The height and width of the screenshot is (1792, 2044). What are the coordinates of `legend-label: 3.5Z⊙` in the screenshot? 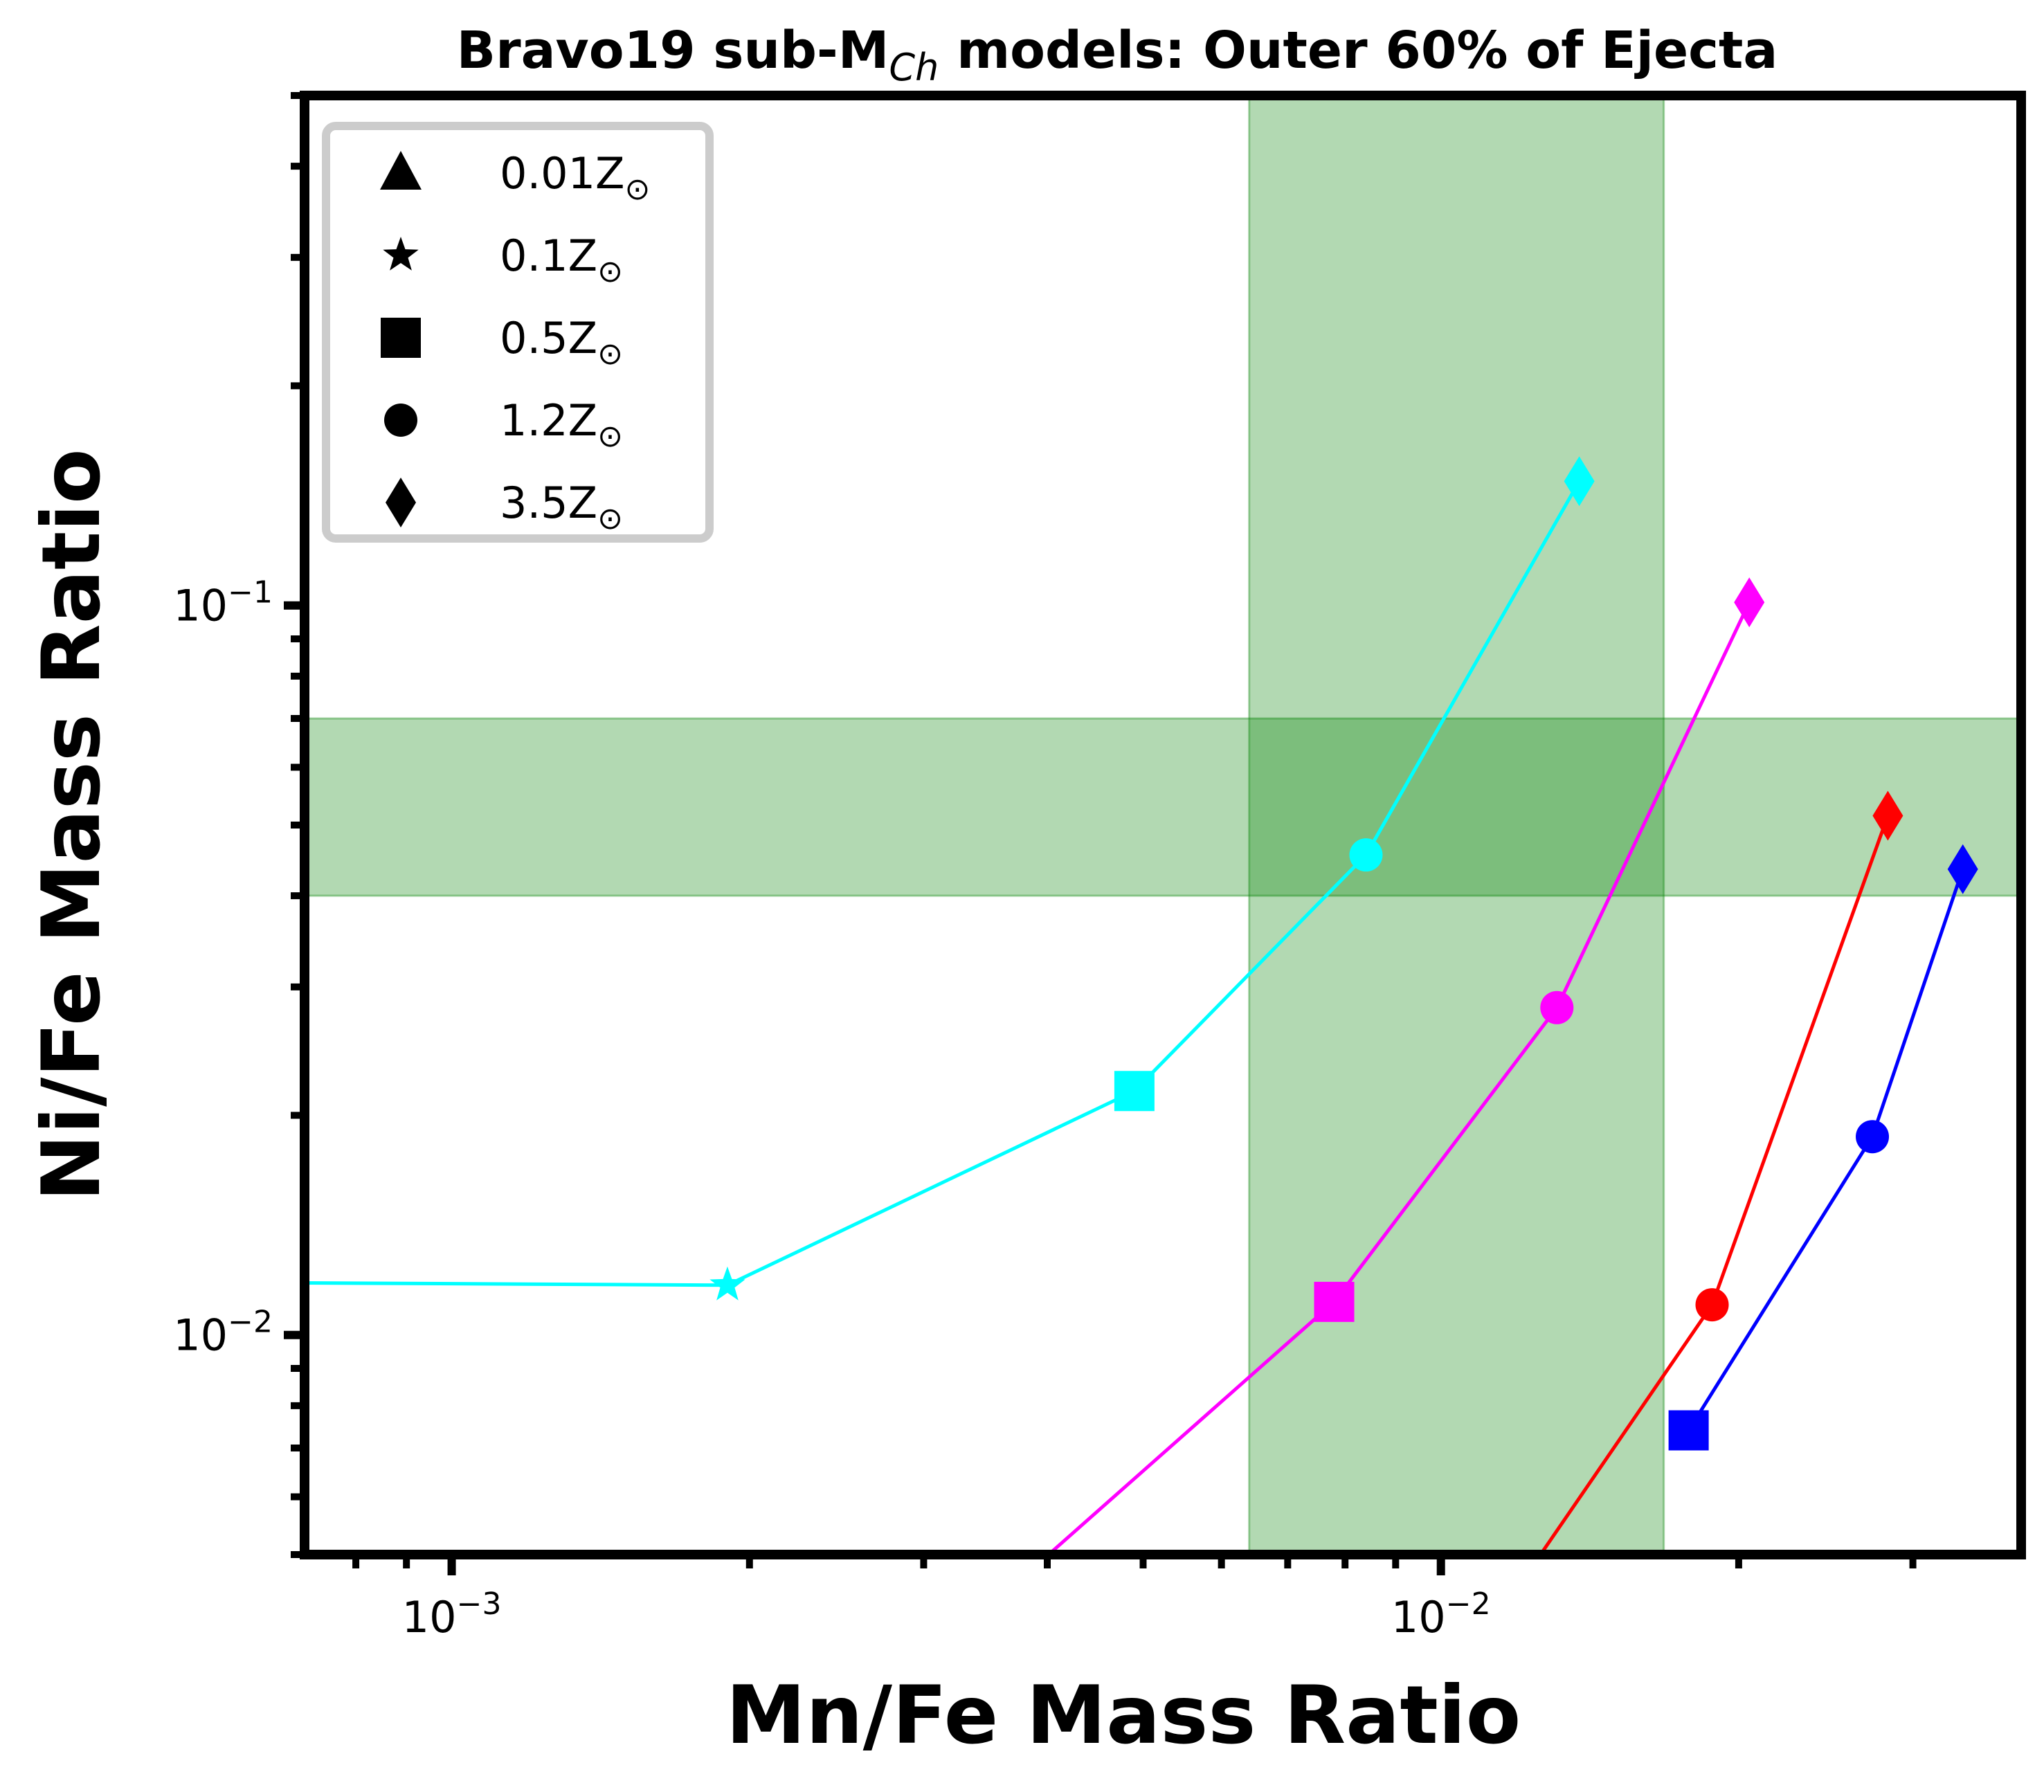 It's located at (561, 507).